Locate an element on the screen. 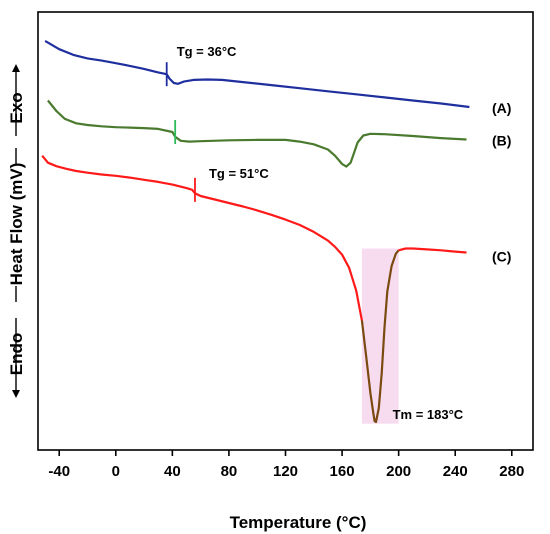 The height and width of the screenshot is (534, 550). y-axis-title: Endo Heat Flow (mV) Exo is located at coordinates (16, 231).